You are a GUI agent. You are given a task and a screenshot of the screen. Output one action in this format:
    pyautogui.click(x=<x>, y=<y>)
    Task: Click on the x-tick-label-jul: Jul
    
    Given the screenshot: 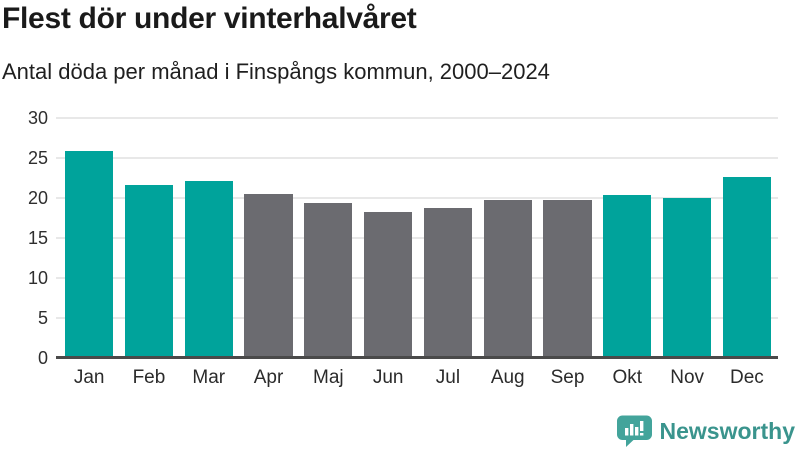 What is the action you would take?
    pyautogui.click(x=448, y=377)
    